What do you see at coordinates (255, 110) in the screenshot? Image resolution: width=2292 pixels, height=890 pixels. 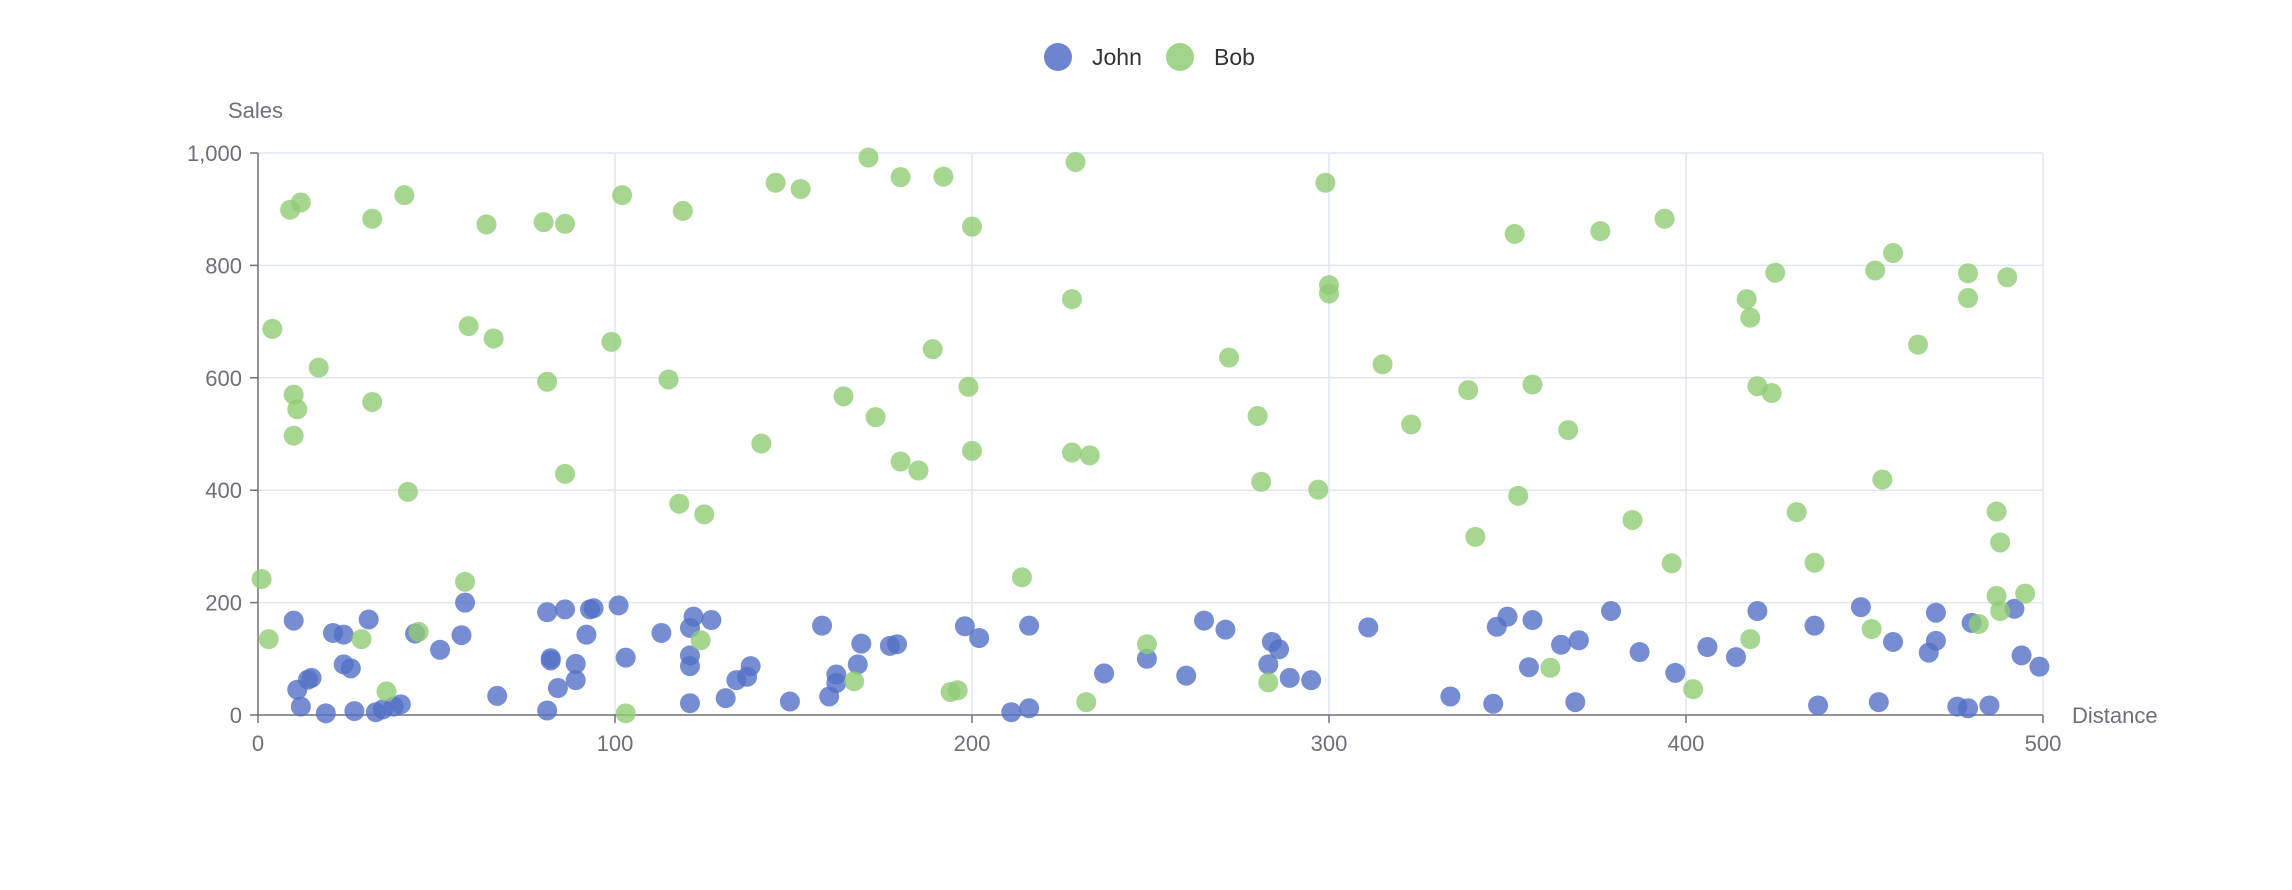 I see `y-axis-title: Sales` at bounding box center [255, 110].